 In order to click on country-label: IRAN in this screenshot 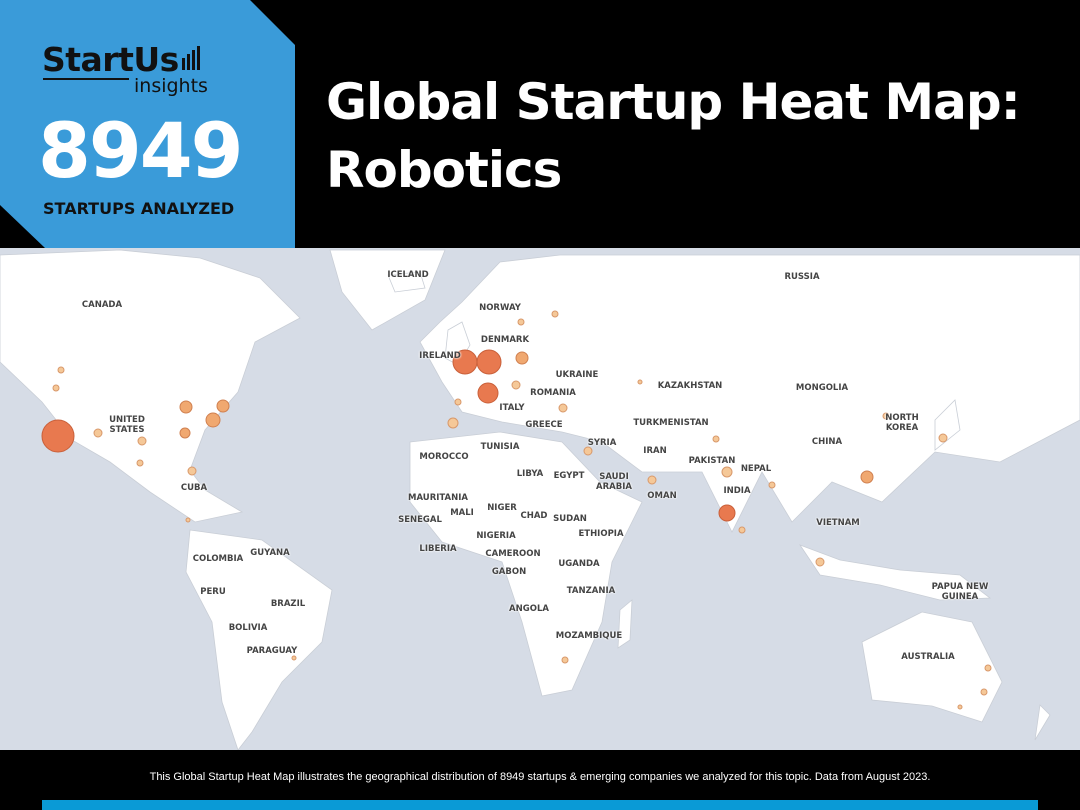, I will do `click(655, 451)`.